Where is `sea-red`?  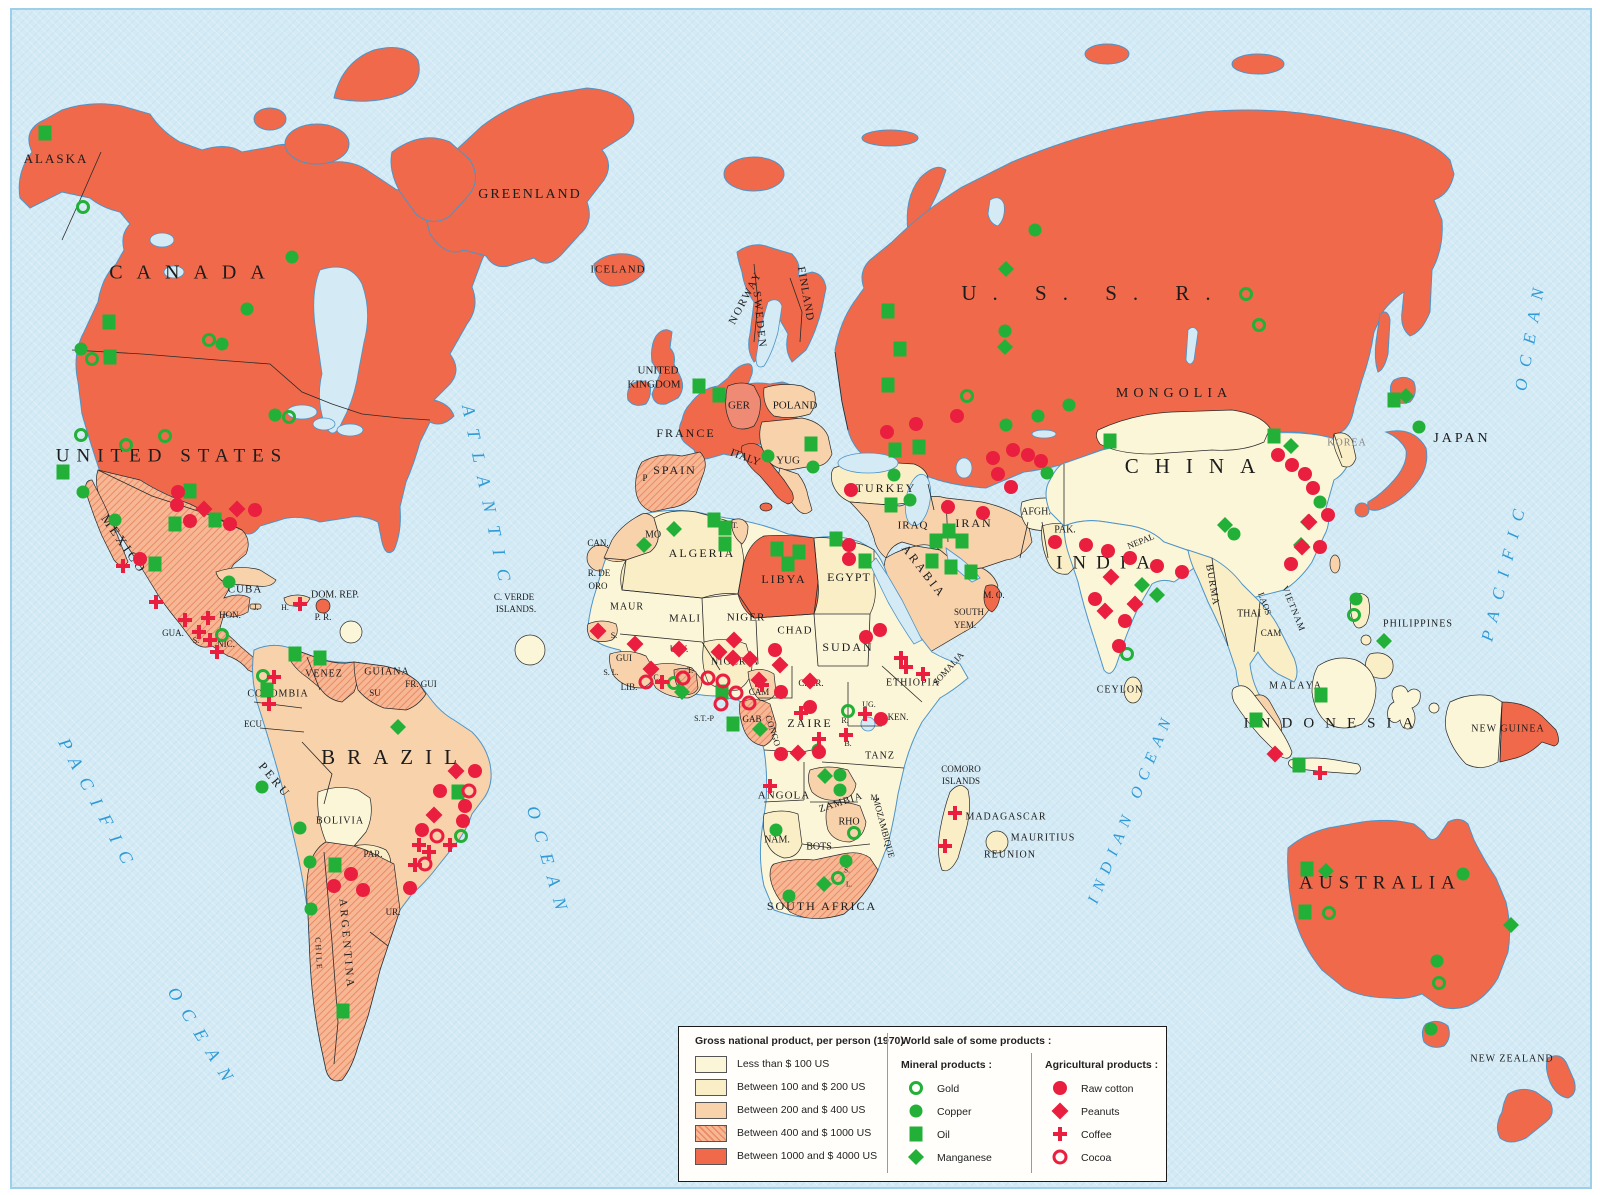
sea-red is located at coordinates (896, 601).